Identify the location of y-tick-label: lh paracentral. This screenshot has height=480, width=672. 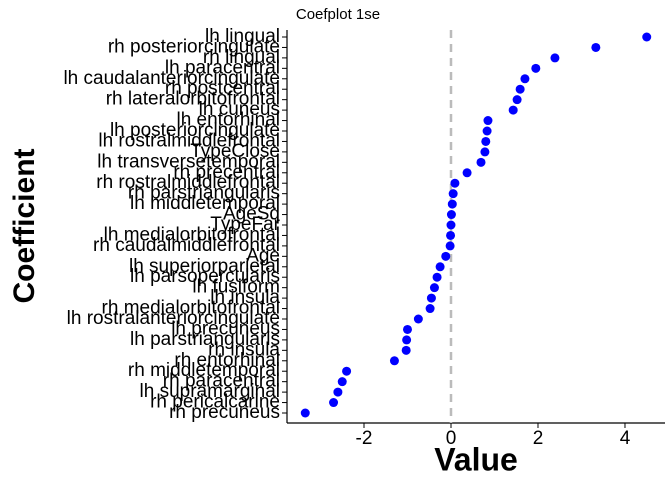
(222, 67).